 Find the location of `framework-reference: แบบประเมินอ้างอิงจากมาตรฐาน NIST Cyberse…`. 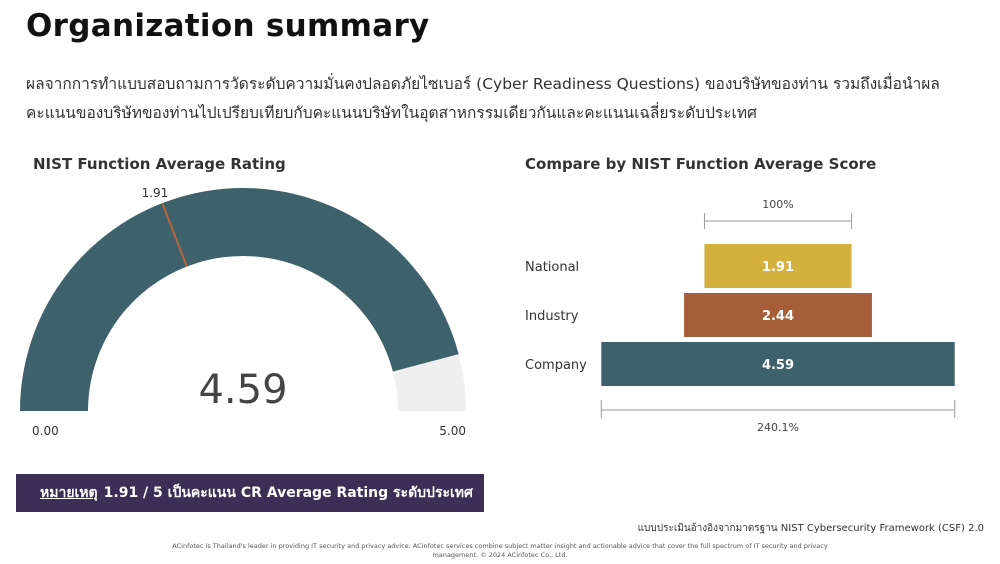

framework-reference: แบบประเมินอ้างอิงจากมาตรฐาน NIST Cyberse… is located at coordinates (810, 528).